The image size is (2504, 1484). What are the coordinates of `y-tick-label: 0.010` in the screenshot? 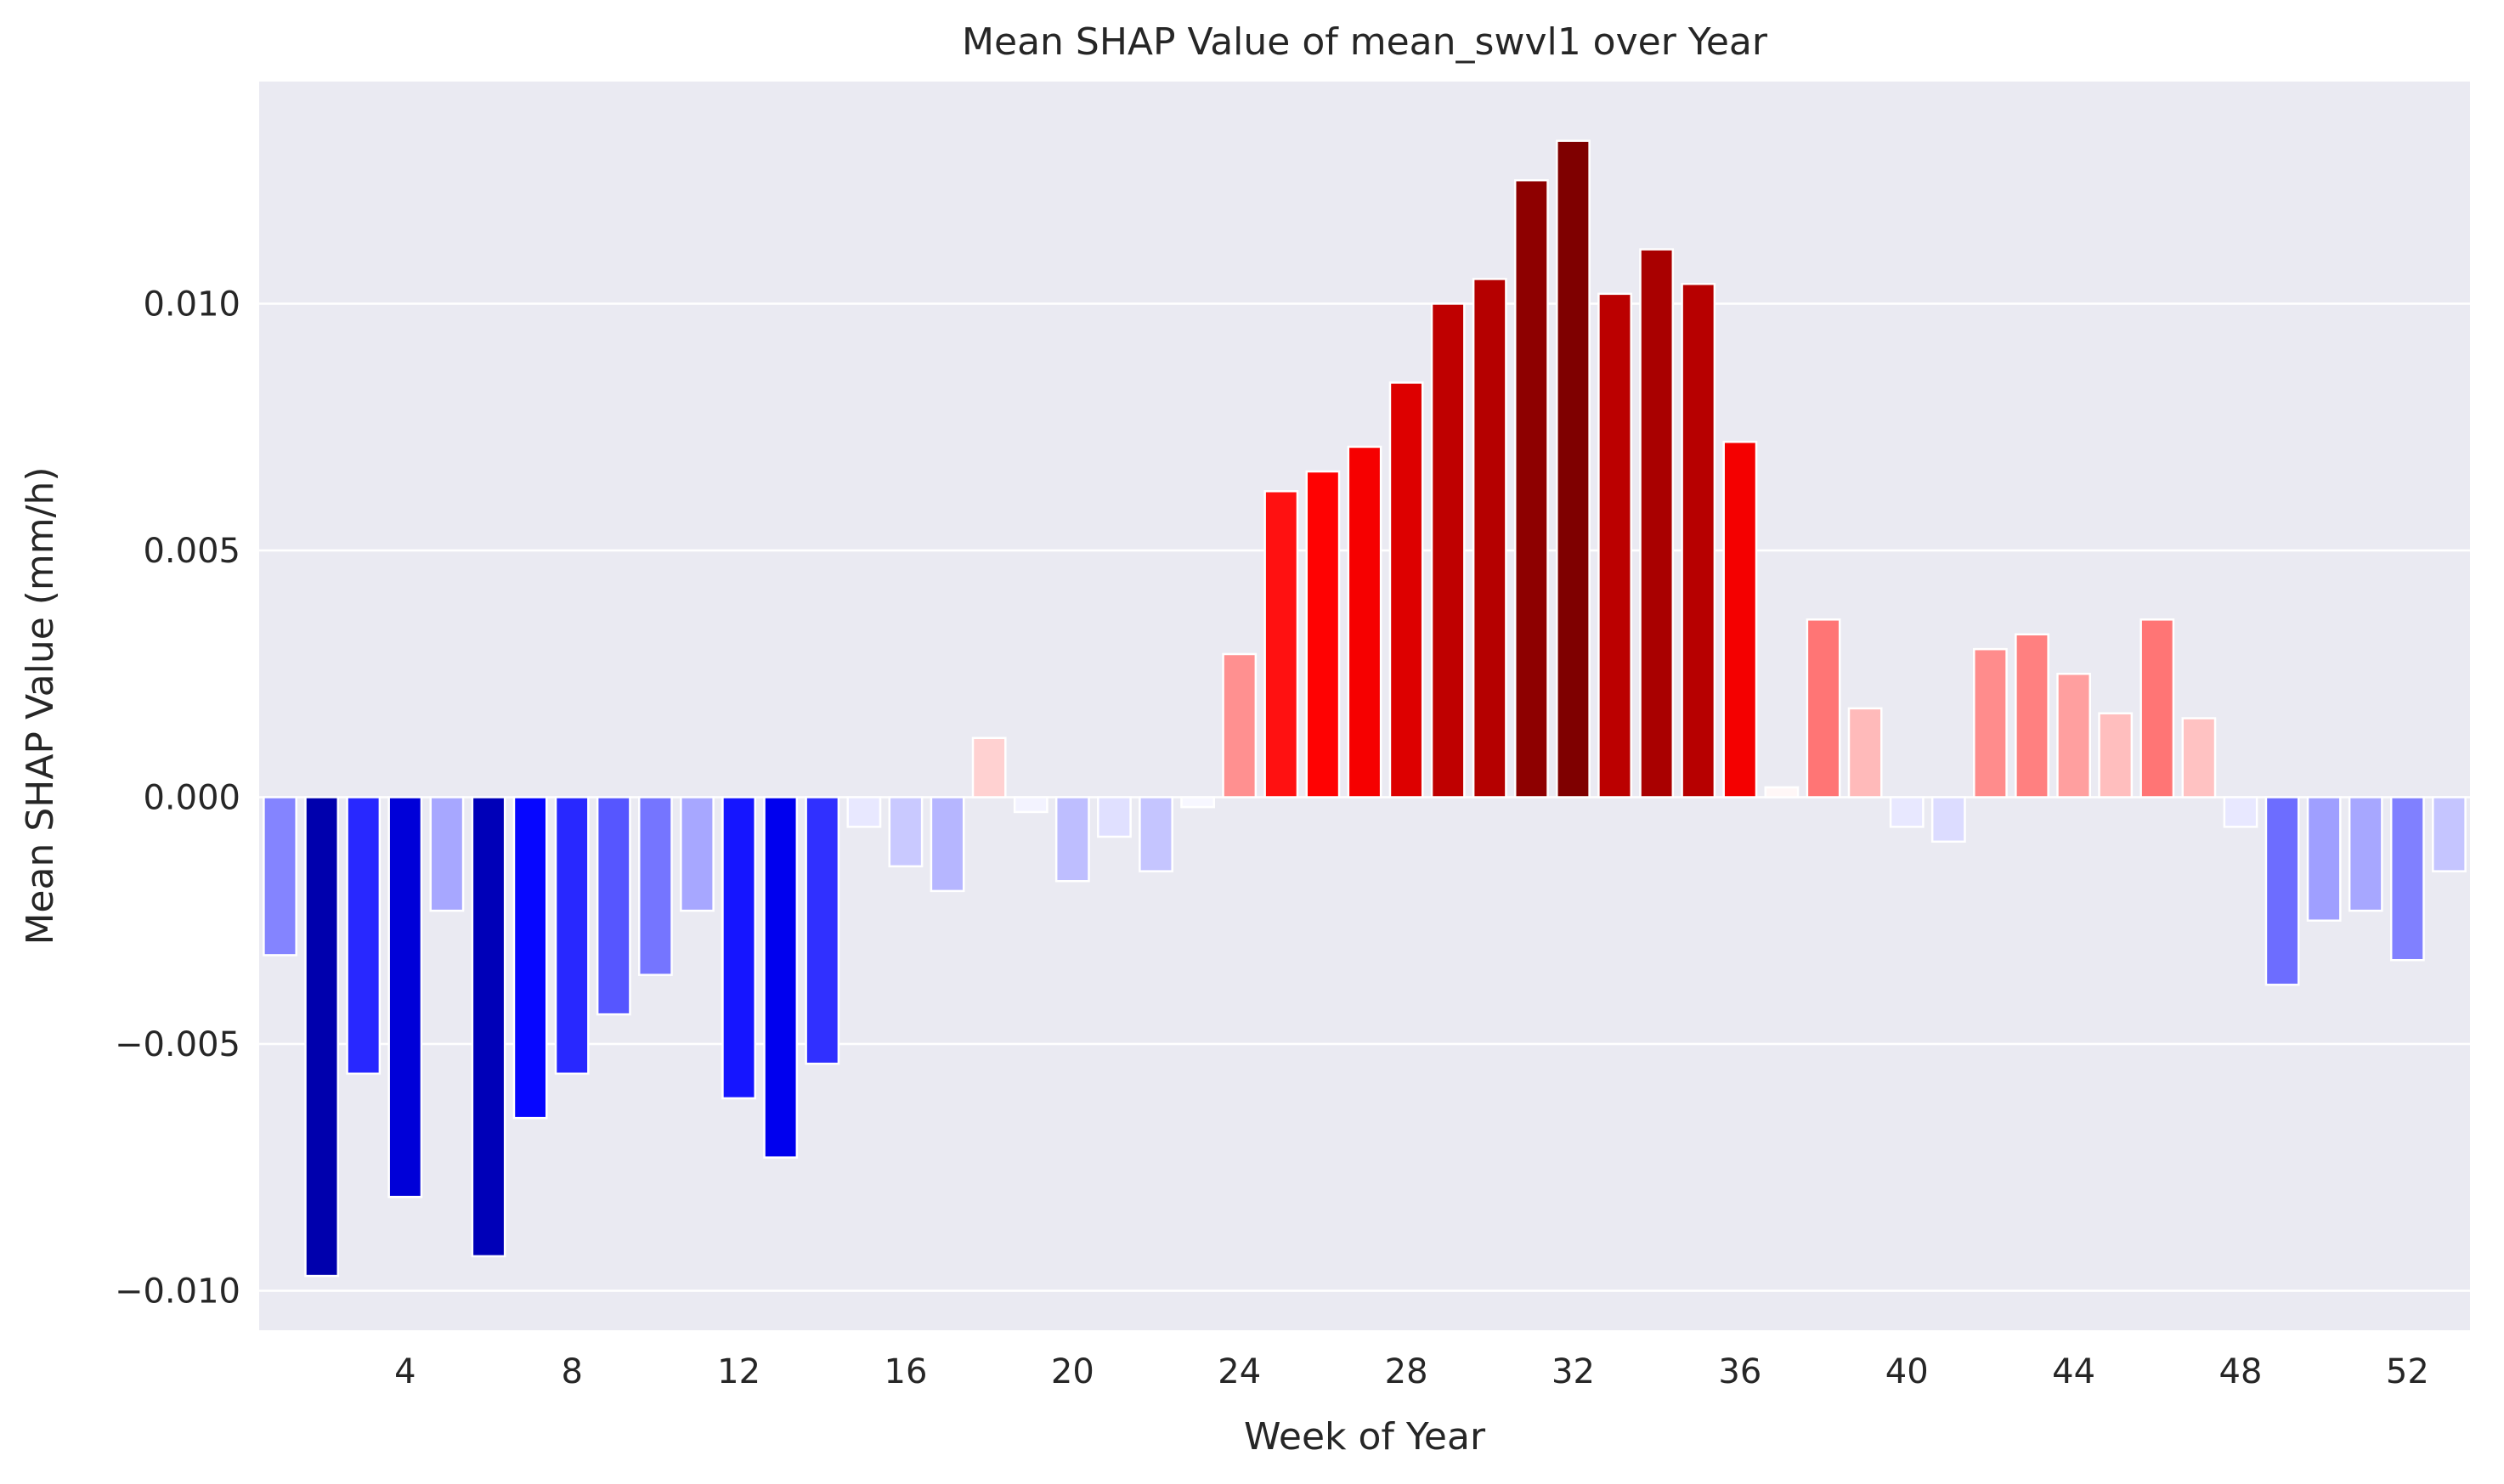 It's located at (192, 304).